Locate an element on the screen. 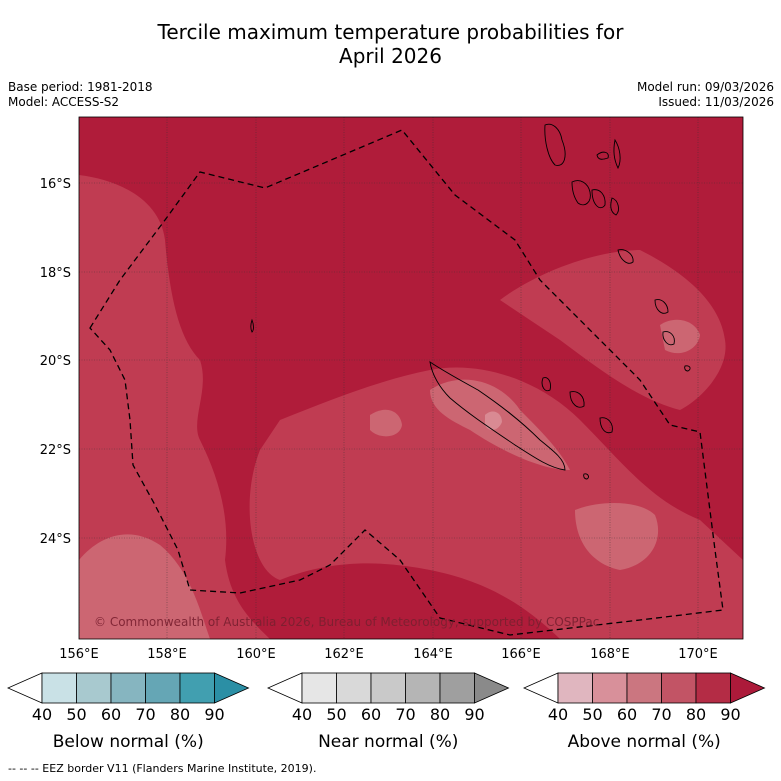 This screenshot has width=781, height=781. lon-label: 162°E is located at coordinates (344, 654).